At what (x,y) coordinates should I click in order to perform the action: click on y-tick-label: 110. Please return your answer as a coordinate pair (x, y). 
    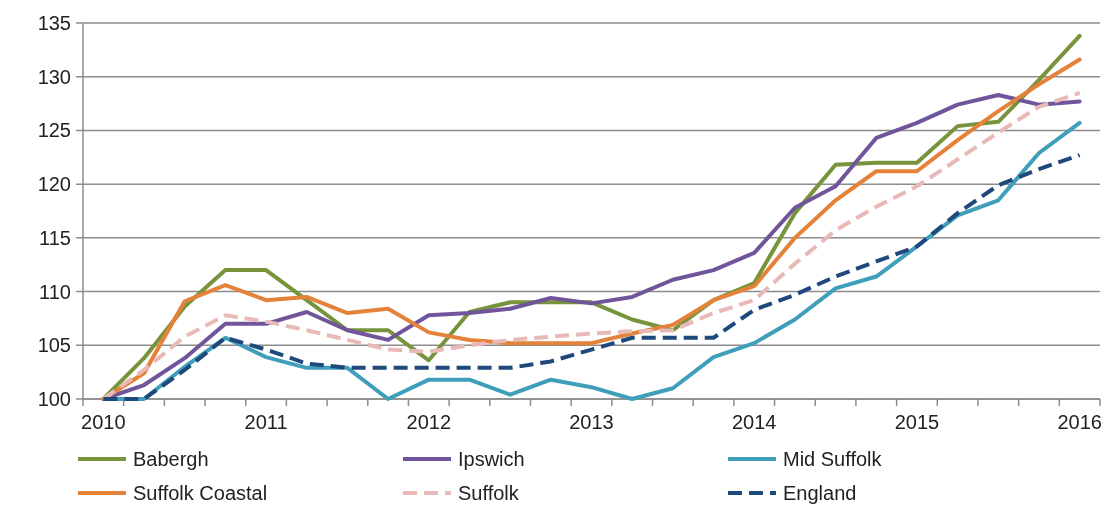
    Looking at the image, I should click on (55, 291).